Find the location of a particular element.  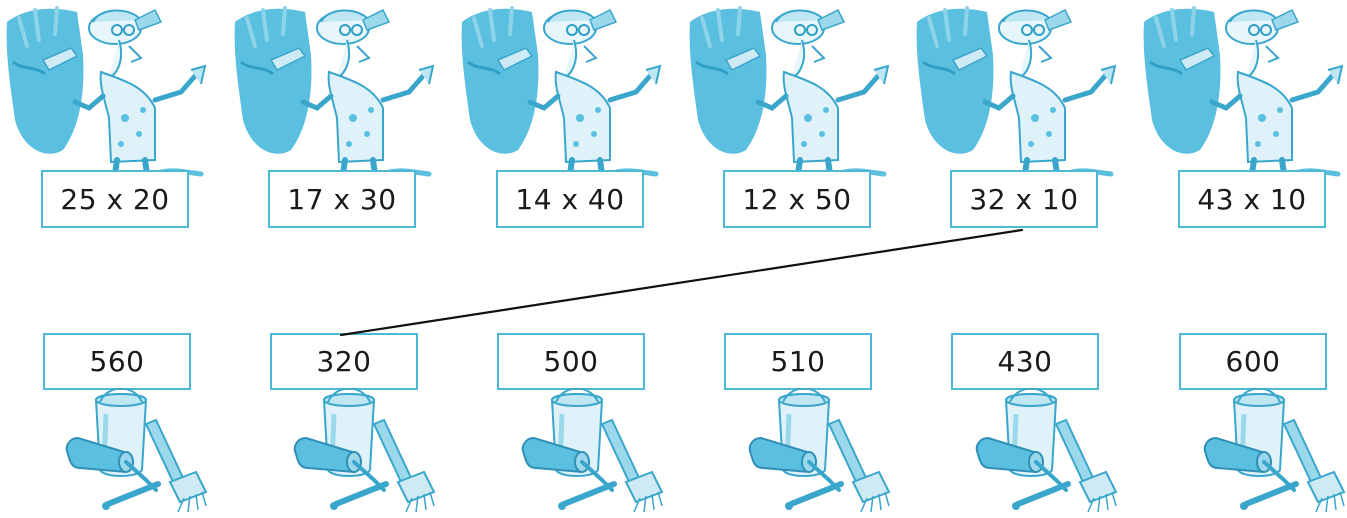

answer-box: 430 is located at coordinates (1025, 361).